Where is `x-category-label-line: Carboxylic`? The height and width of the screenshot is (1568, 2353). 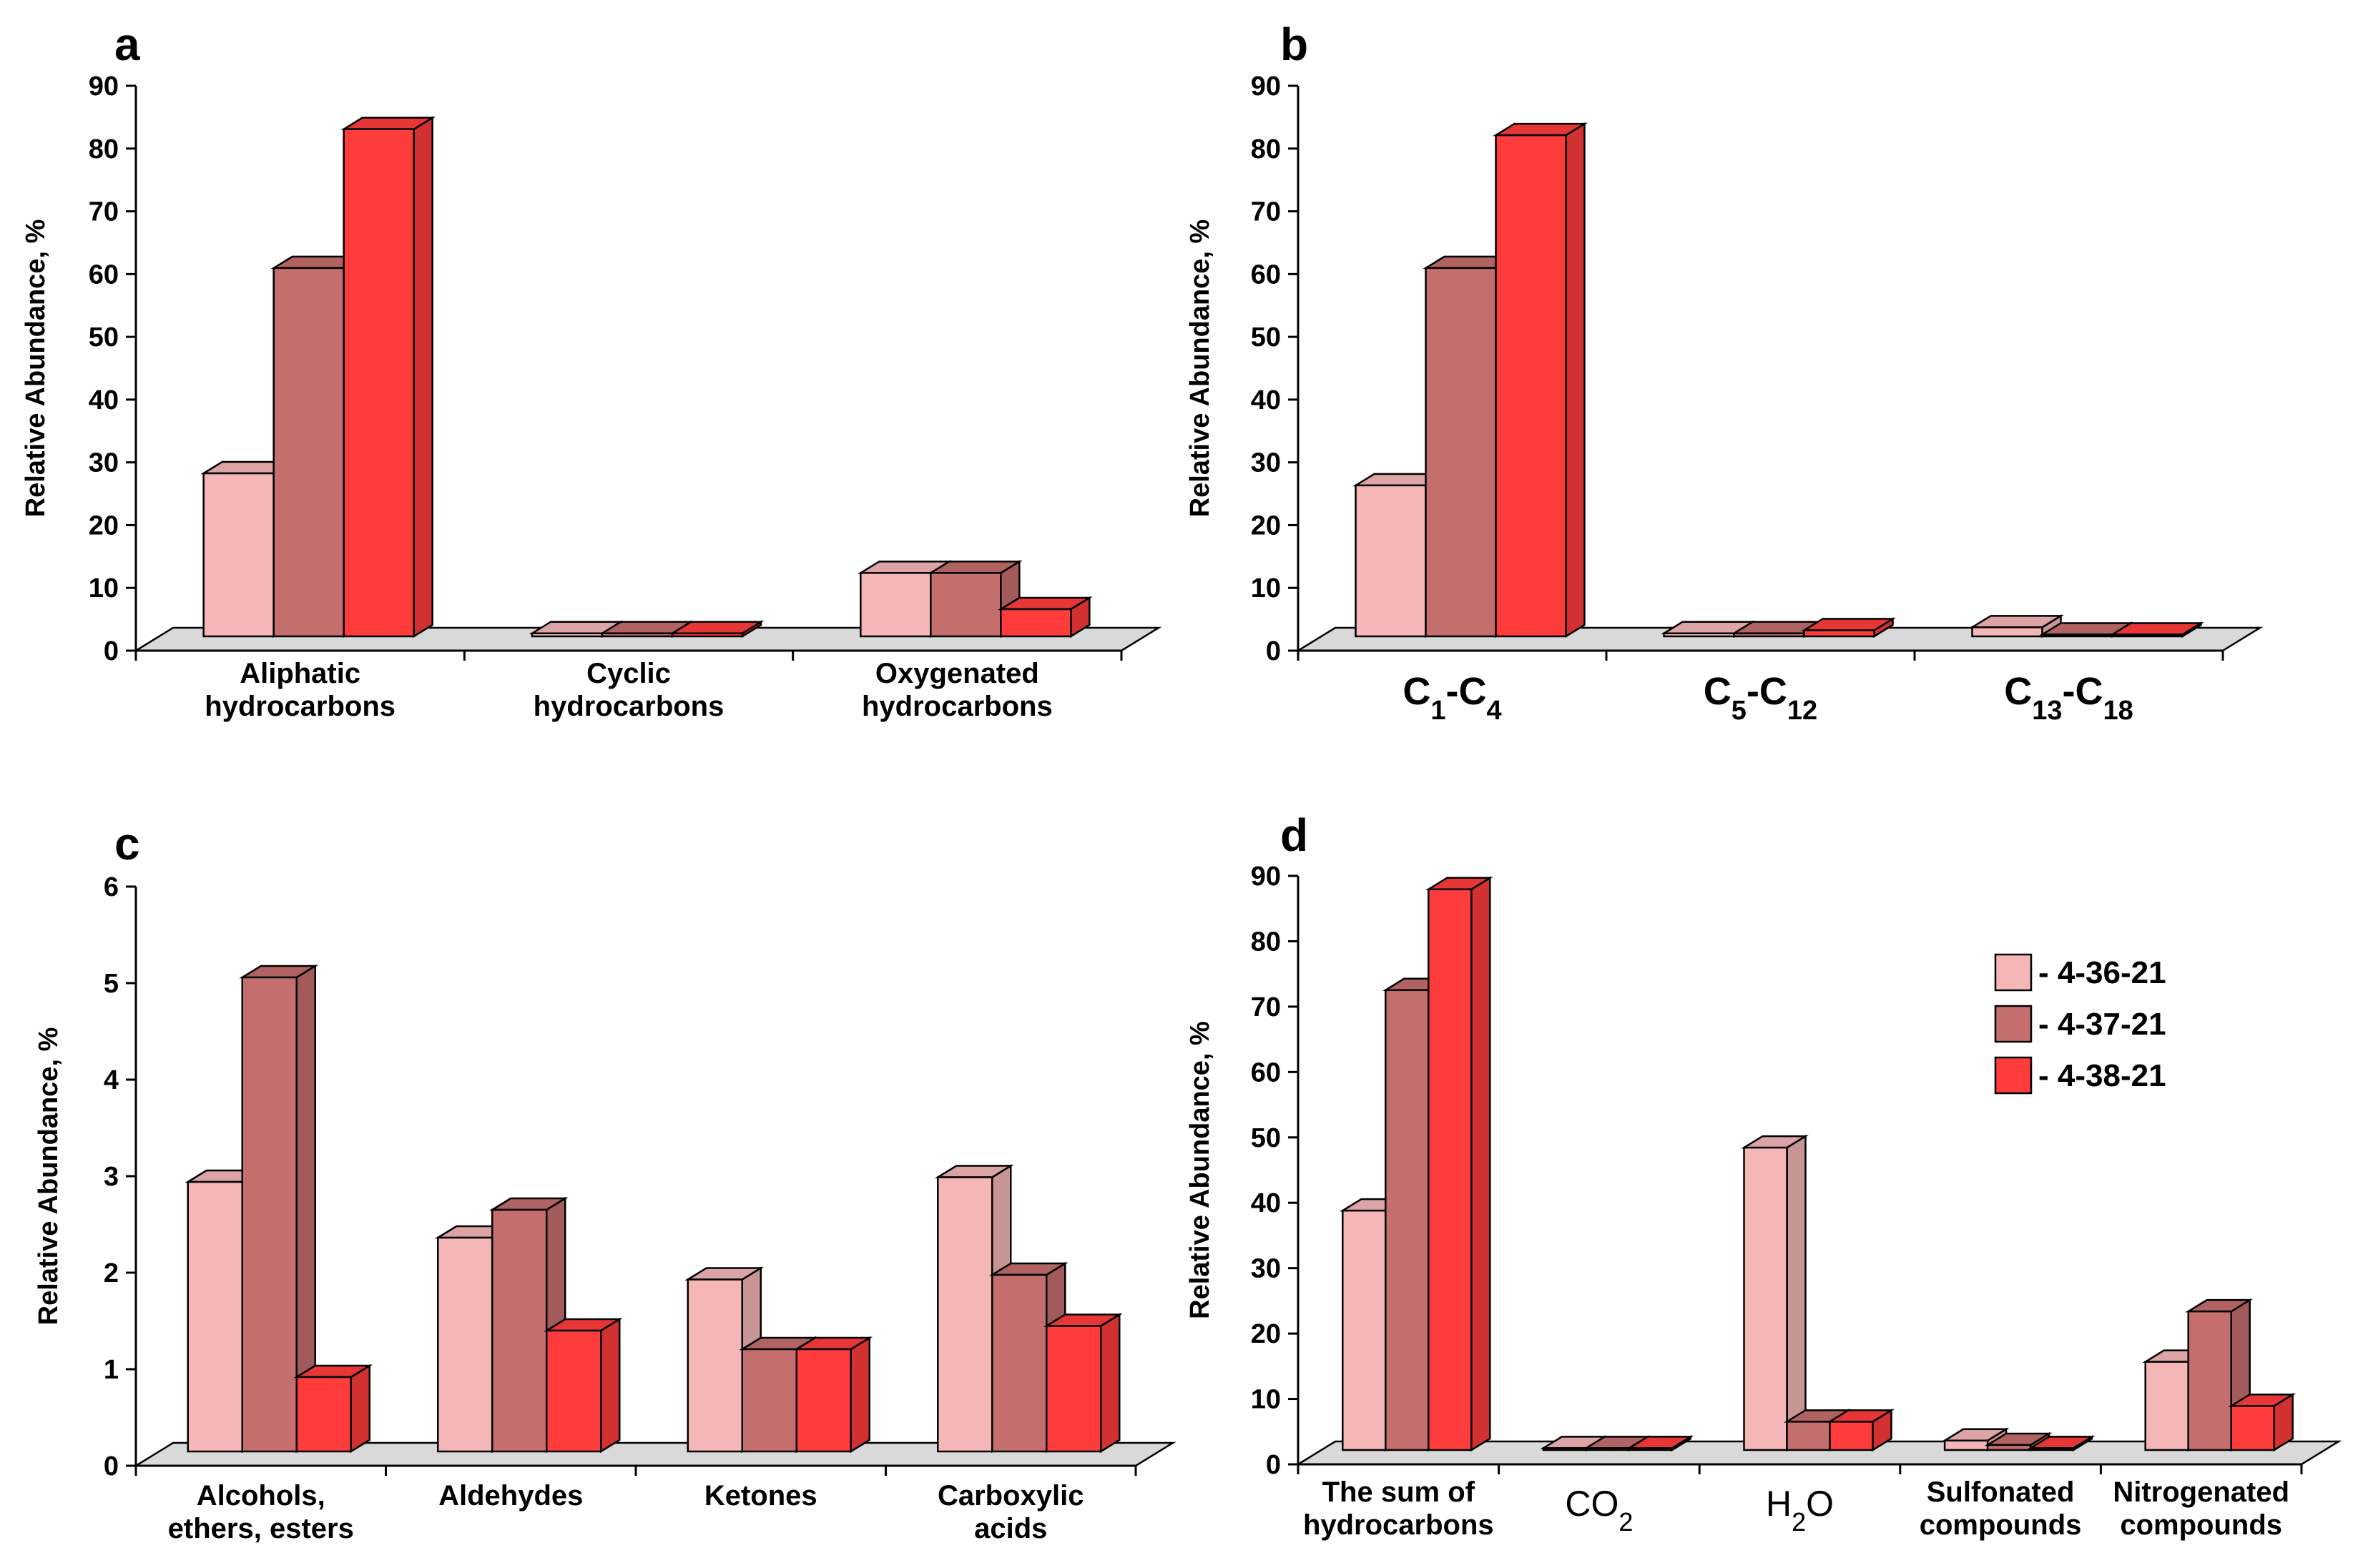 x-category-label-line: Carboxylic is located at coordinates (1011, 1496).